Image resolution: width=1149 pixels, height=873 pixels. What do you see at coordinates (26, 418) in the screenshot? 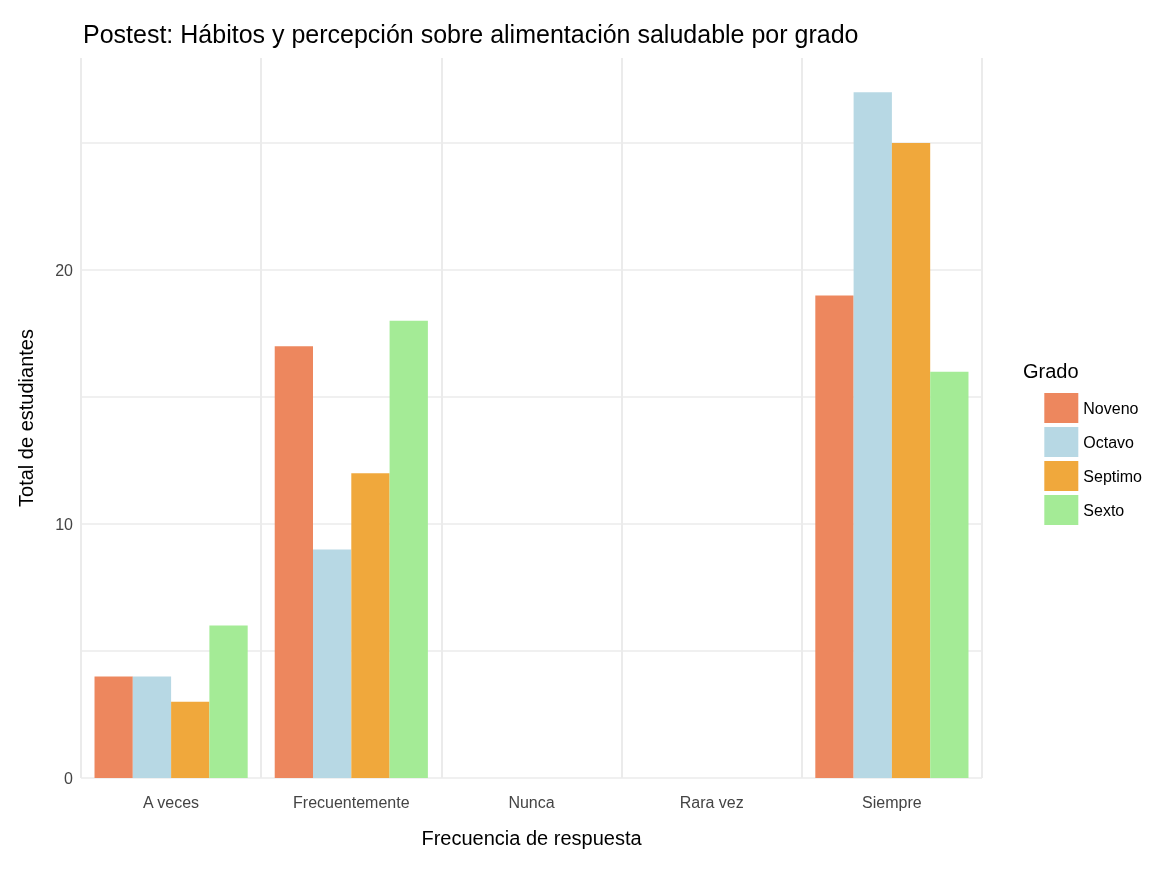
I see `y-axis-title: Total de estudiantes` at bounding box center [26, 418].